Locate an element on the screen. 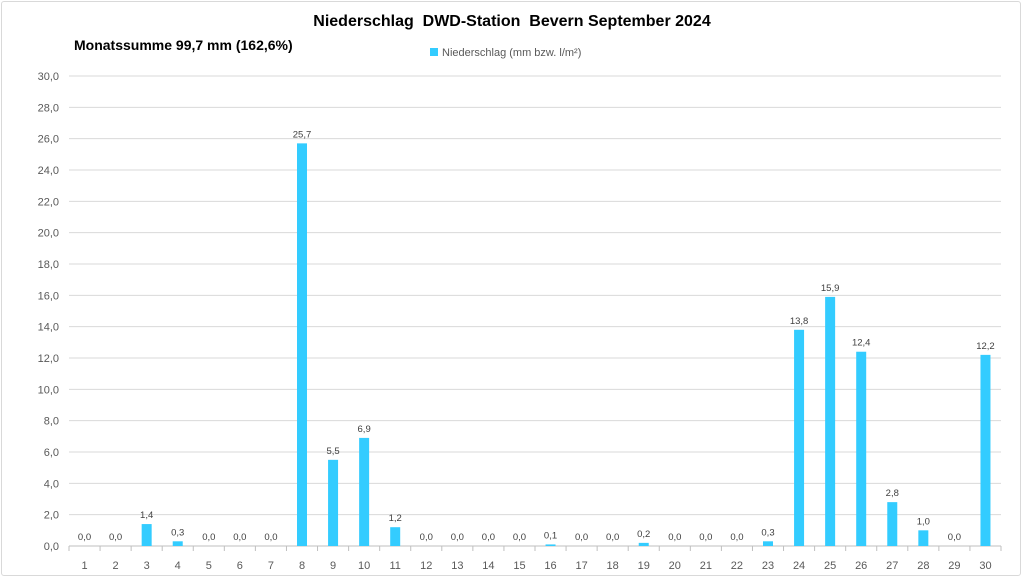  data-label: 5,5 is located at coordinates (332, 451).